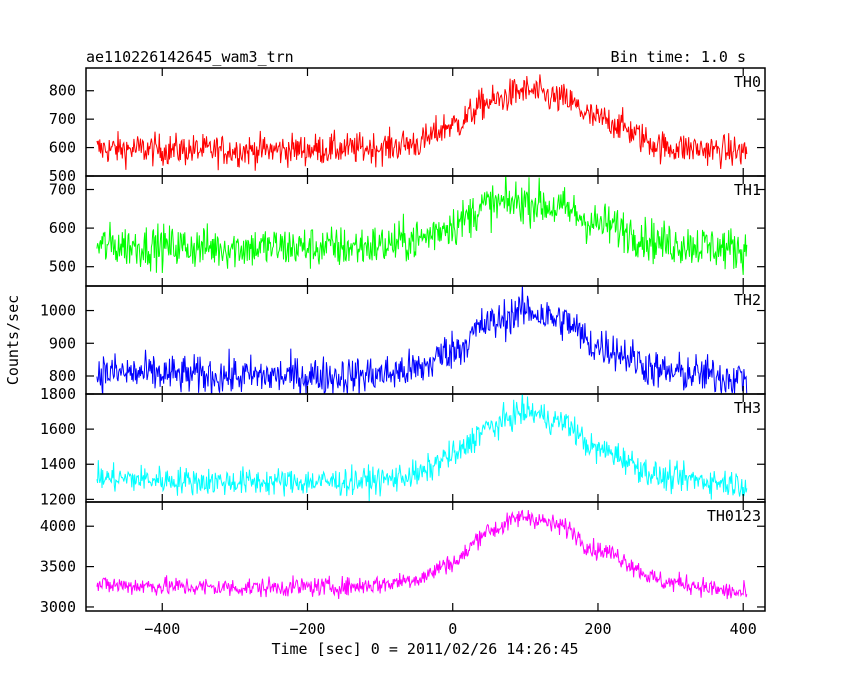  I want to click on panel-label: TH3, so click(747, 408).